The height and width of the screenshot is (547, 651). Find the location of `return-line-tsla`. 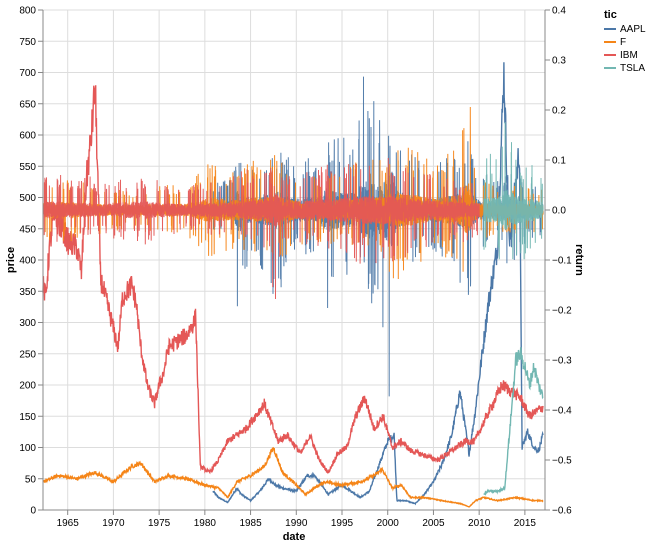

return-line-tsla is located at coordinates (513, 190).